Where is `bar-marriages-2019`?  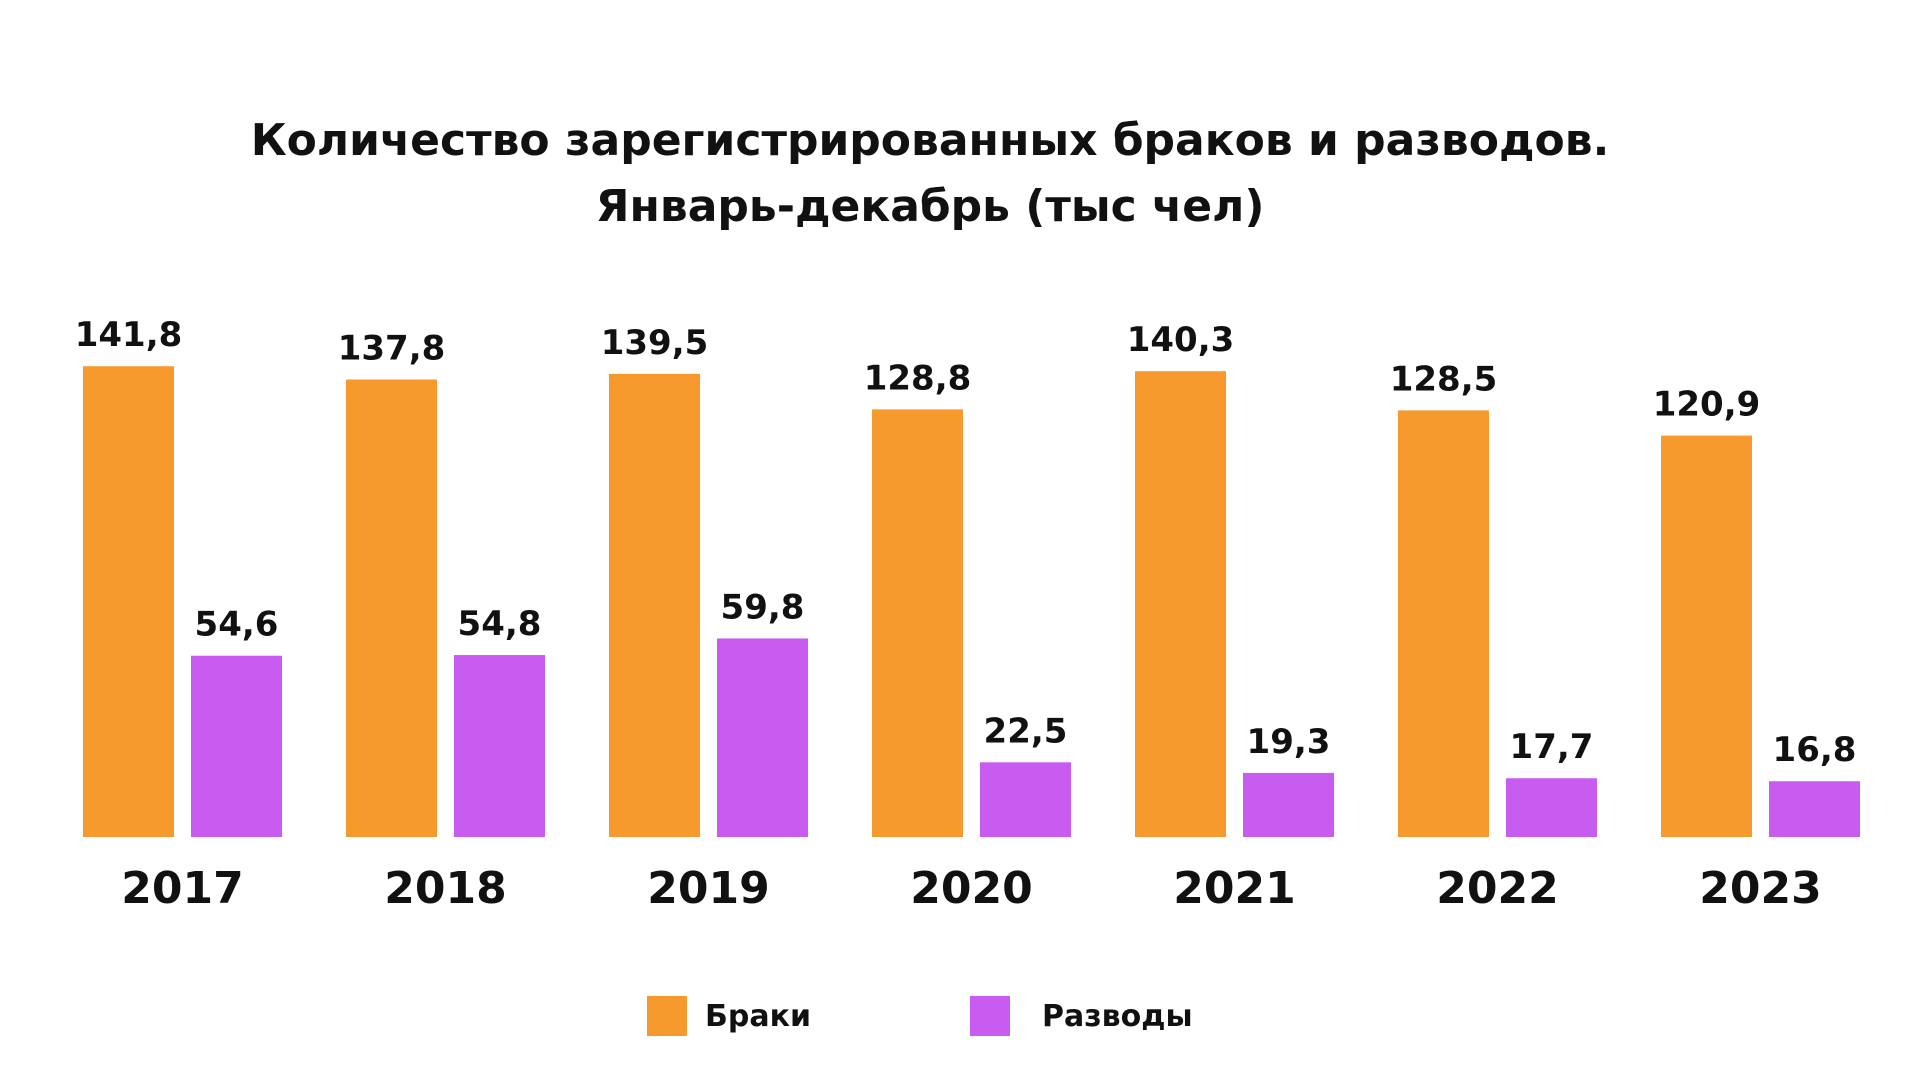
bar-marriages-2019 is located at coordinates (654, 605).